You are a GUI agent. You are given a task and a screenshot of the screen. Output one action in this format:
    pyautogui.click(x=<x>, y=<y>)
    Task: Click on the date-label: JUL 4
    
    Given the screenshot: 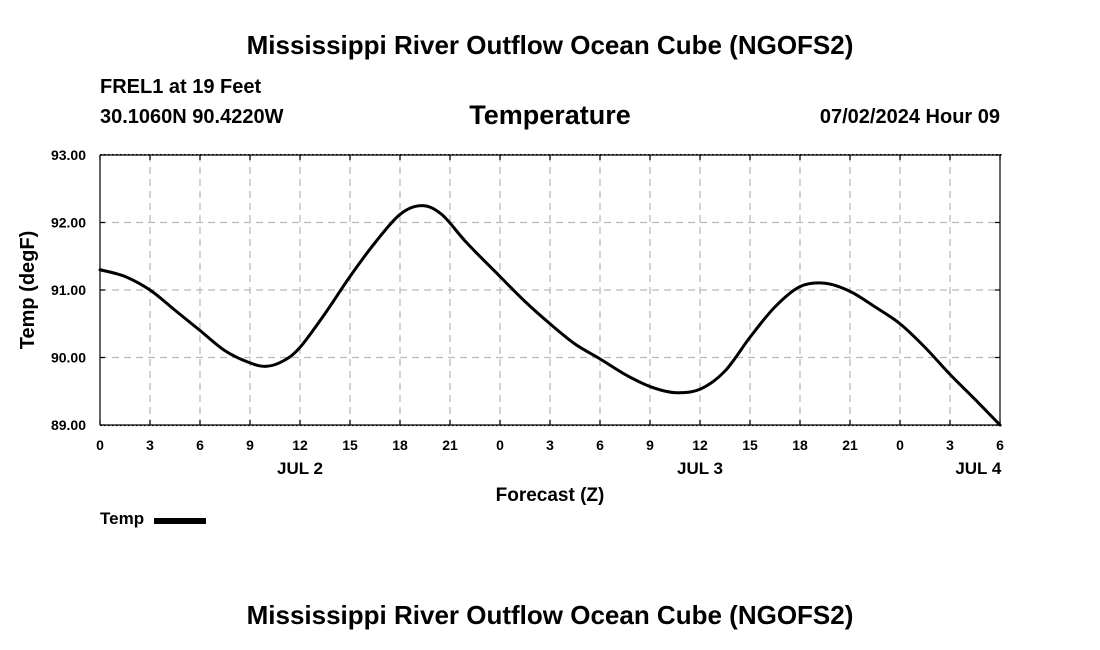 What is the action you would take?
    pyautogui.click(x=978, y=468)
    